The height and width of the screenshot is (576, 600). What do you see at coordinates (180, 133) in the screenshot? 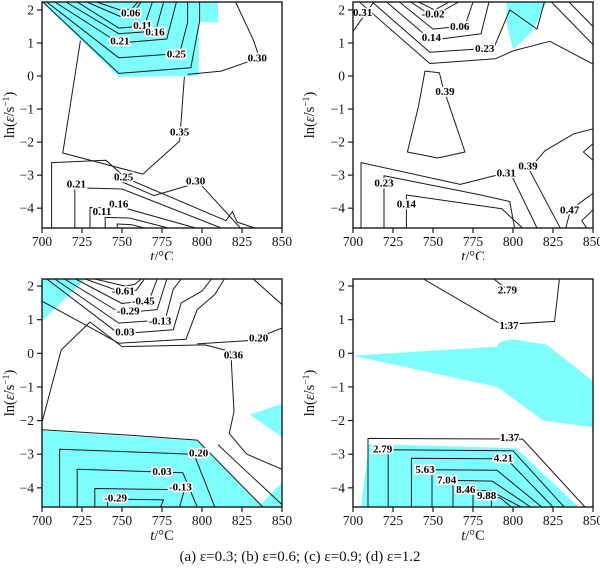
I see `contour-label: 0.35` at bounding box center [180, 133].